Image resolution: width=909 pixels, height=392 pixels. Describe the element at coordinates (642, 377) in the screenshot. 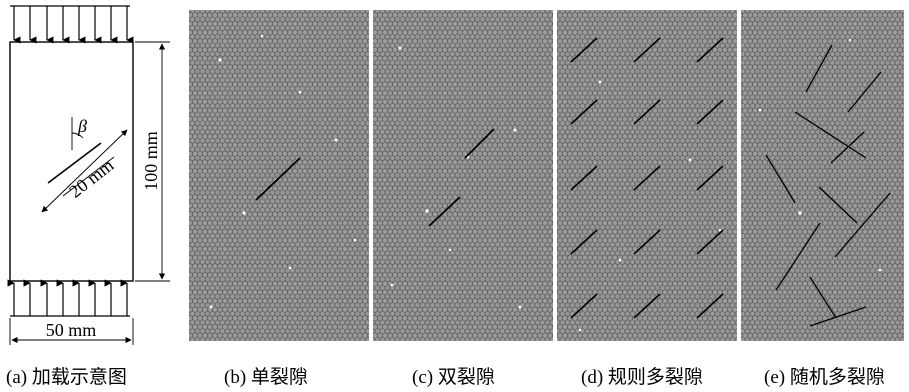

I see `caption-d: (d) 规则多裂隙` at that location.